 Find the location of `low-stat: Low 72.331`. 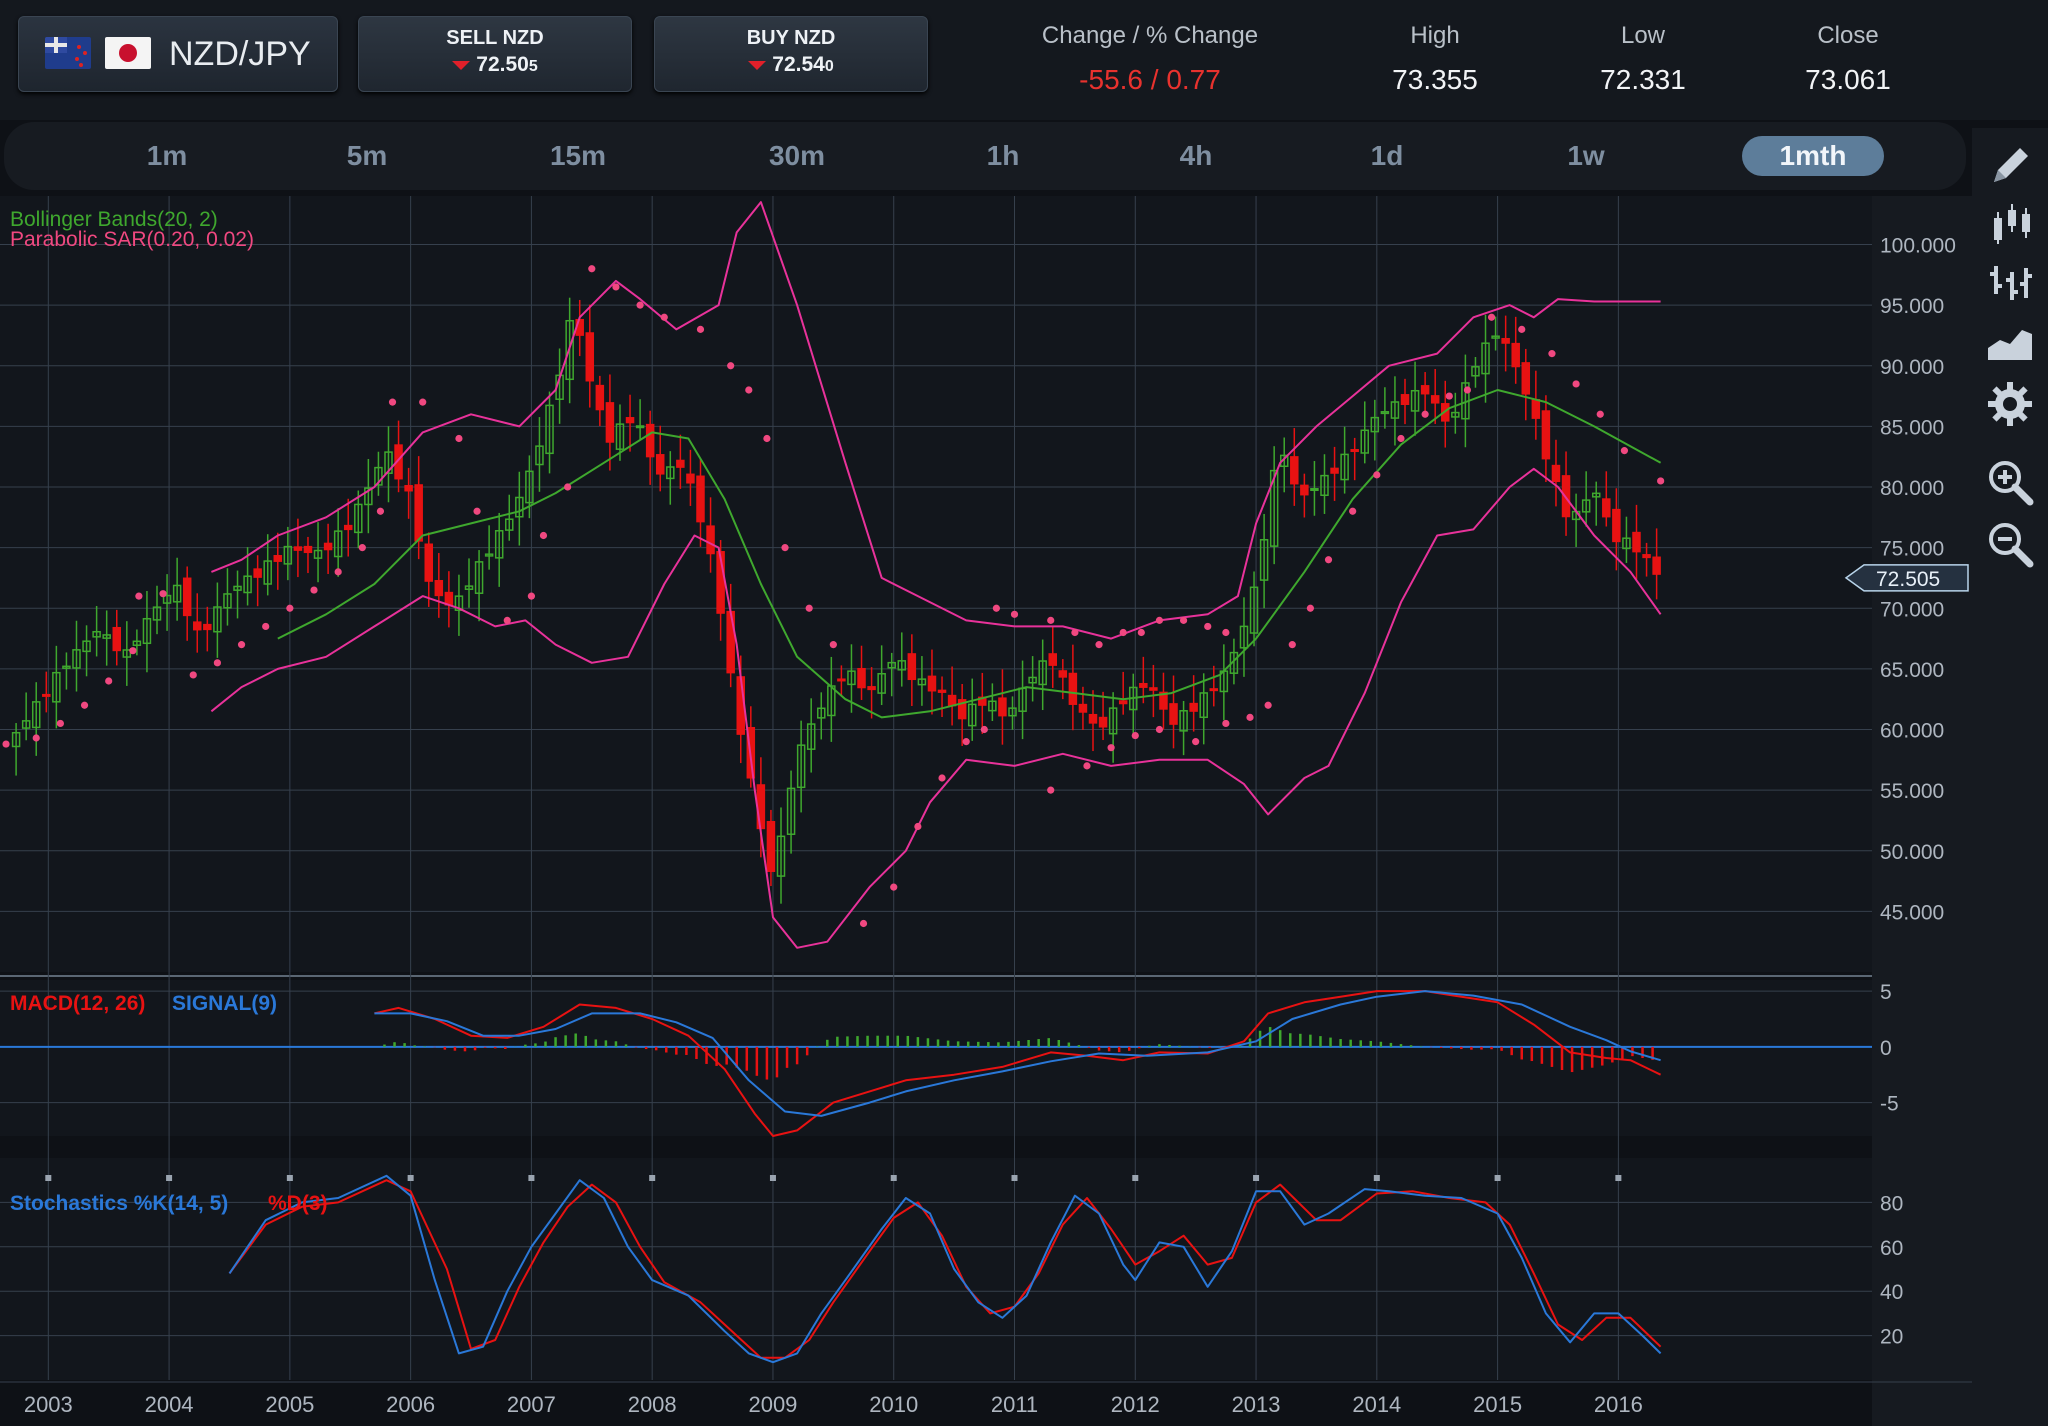

low-stat: Low 72.331 is located at coordinates (1643, 59).